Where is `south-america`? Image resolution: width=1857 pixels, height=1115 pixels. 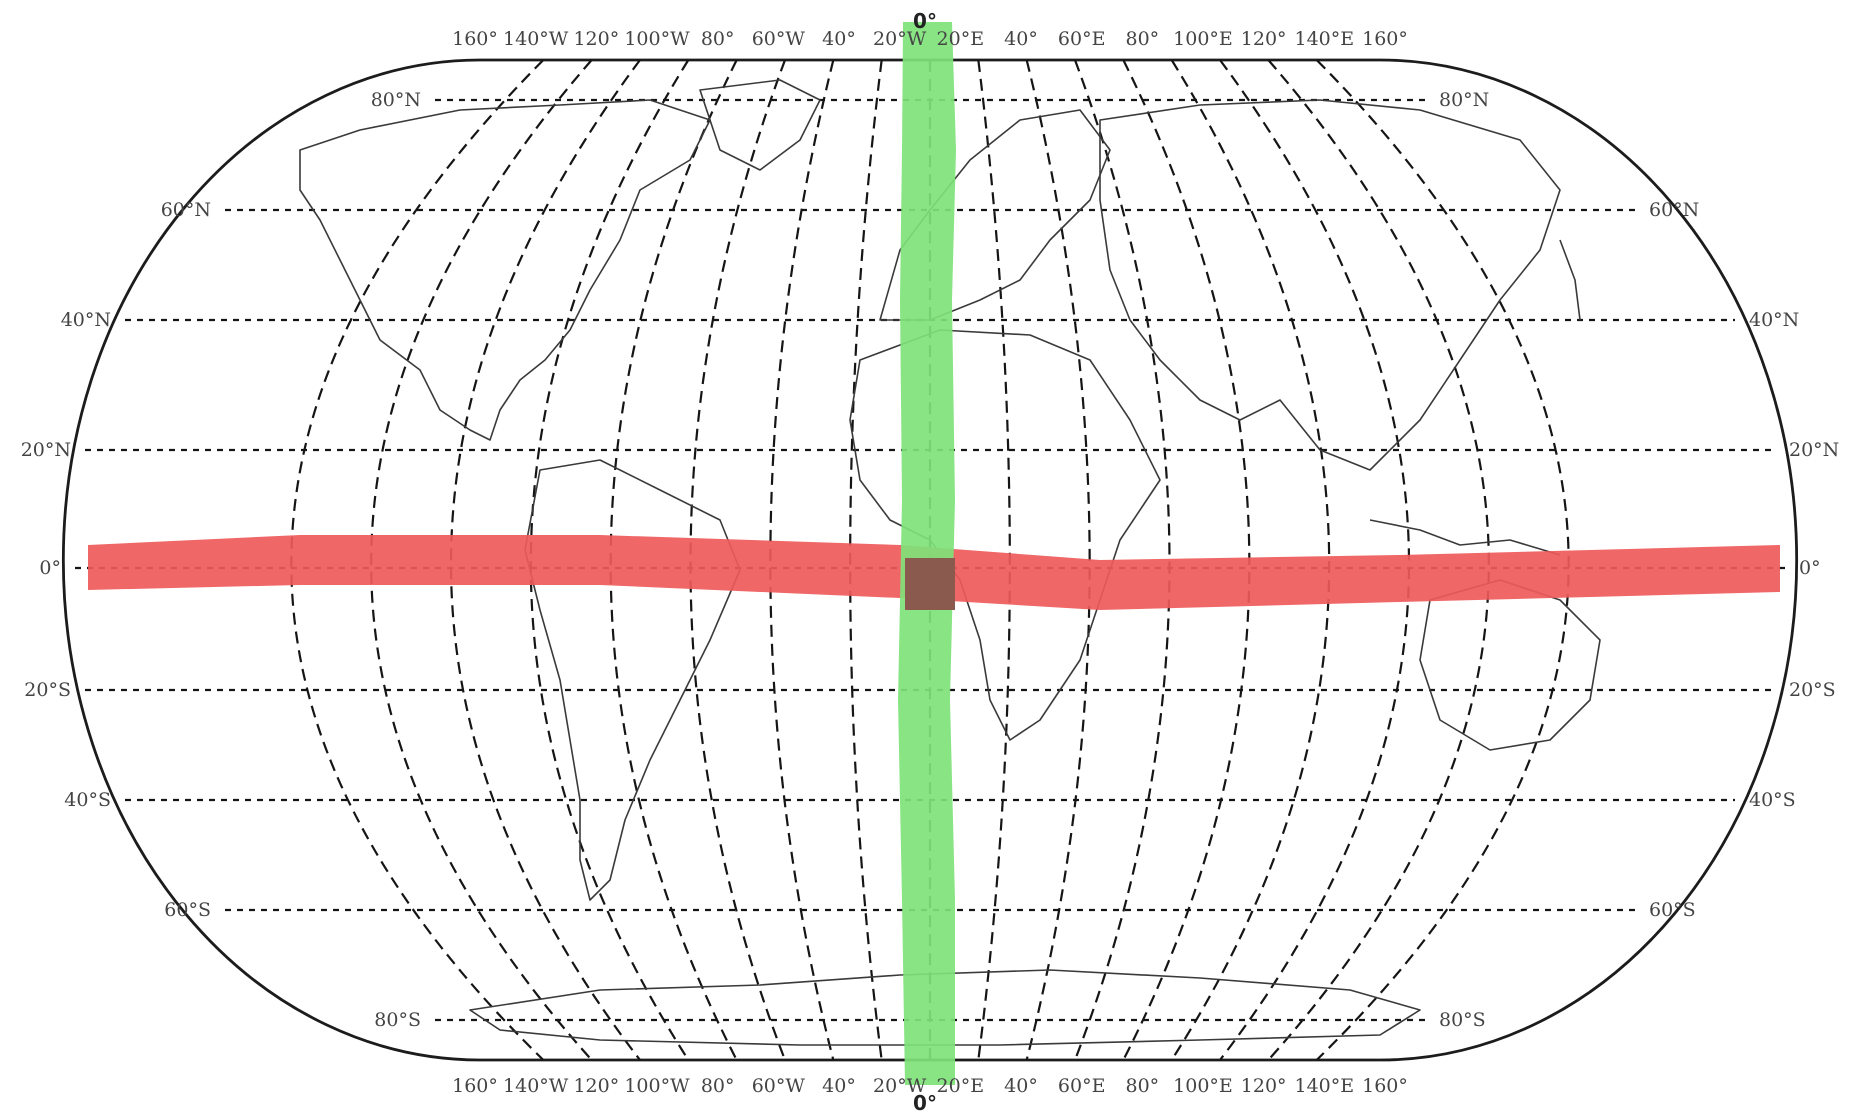
south-america is located at coordinates (632, 680).